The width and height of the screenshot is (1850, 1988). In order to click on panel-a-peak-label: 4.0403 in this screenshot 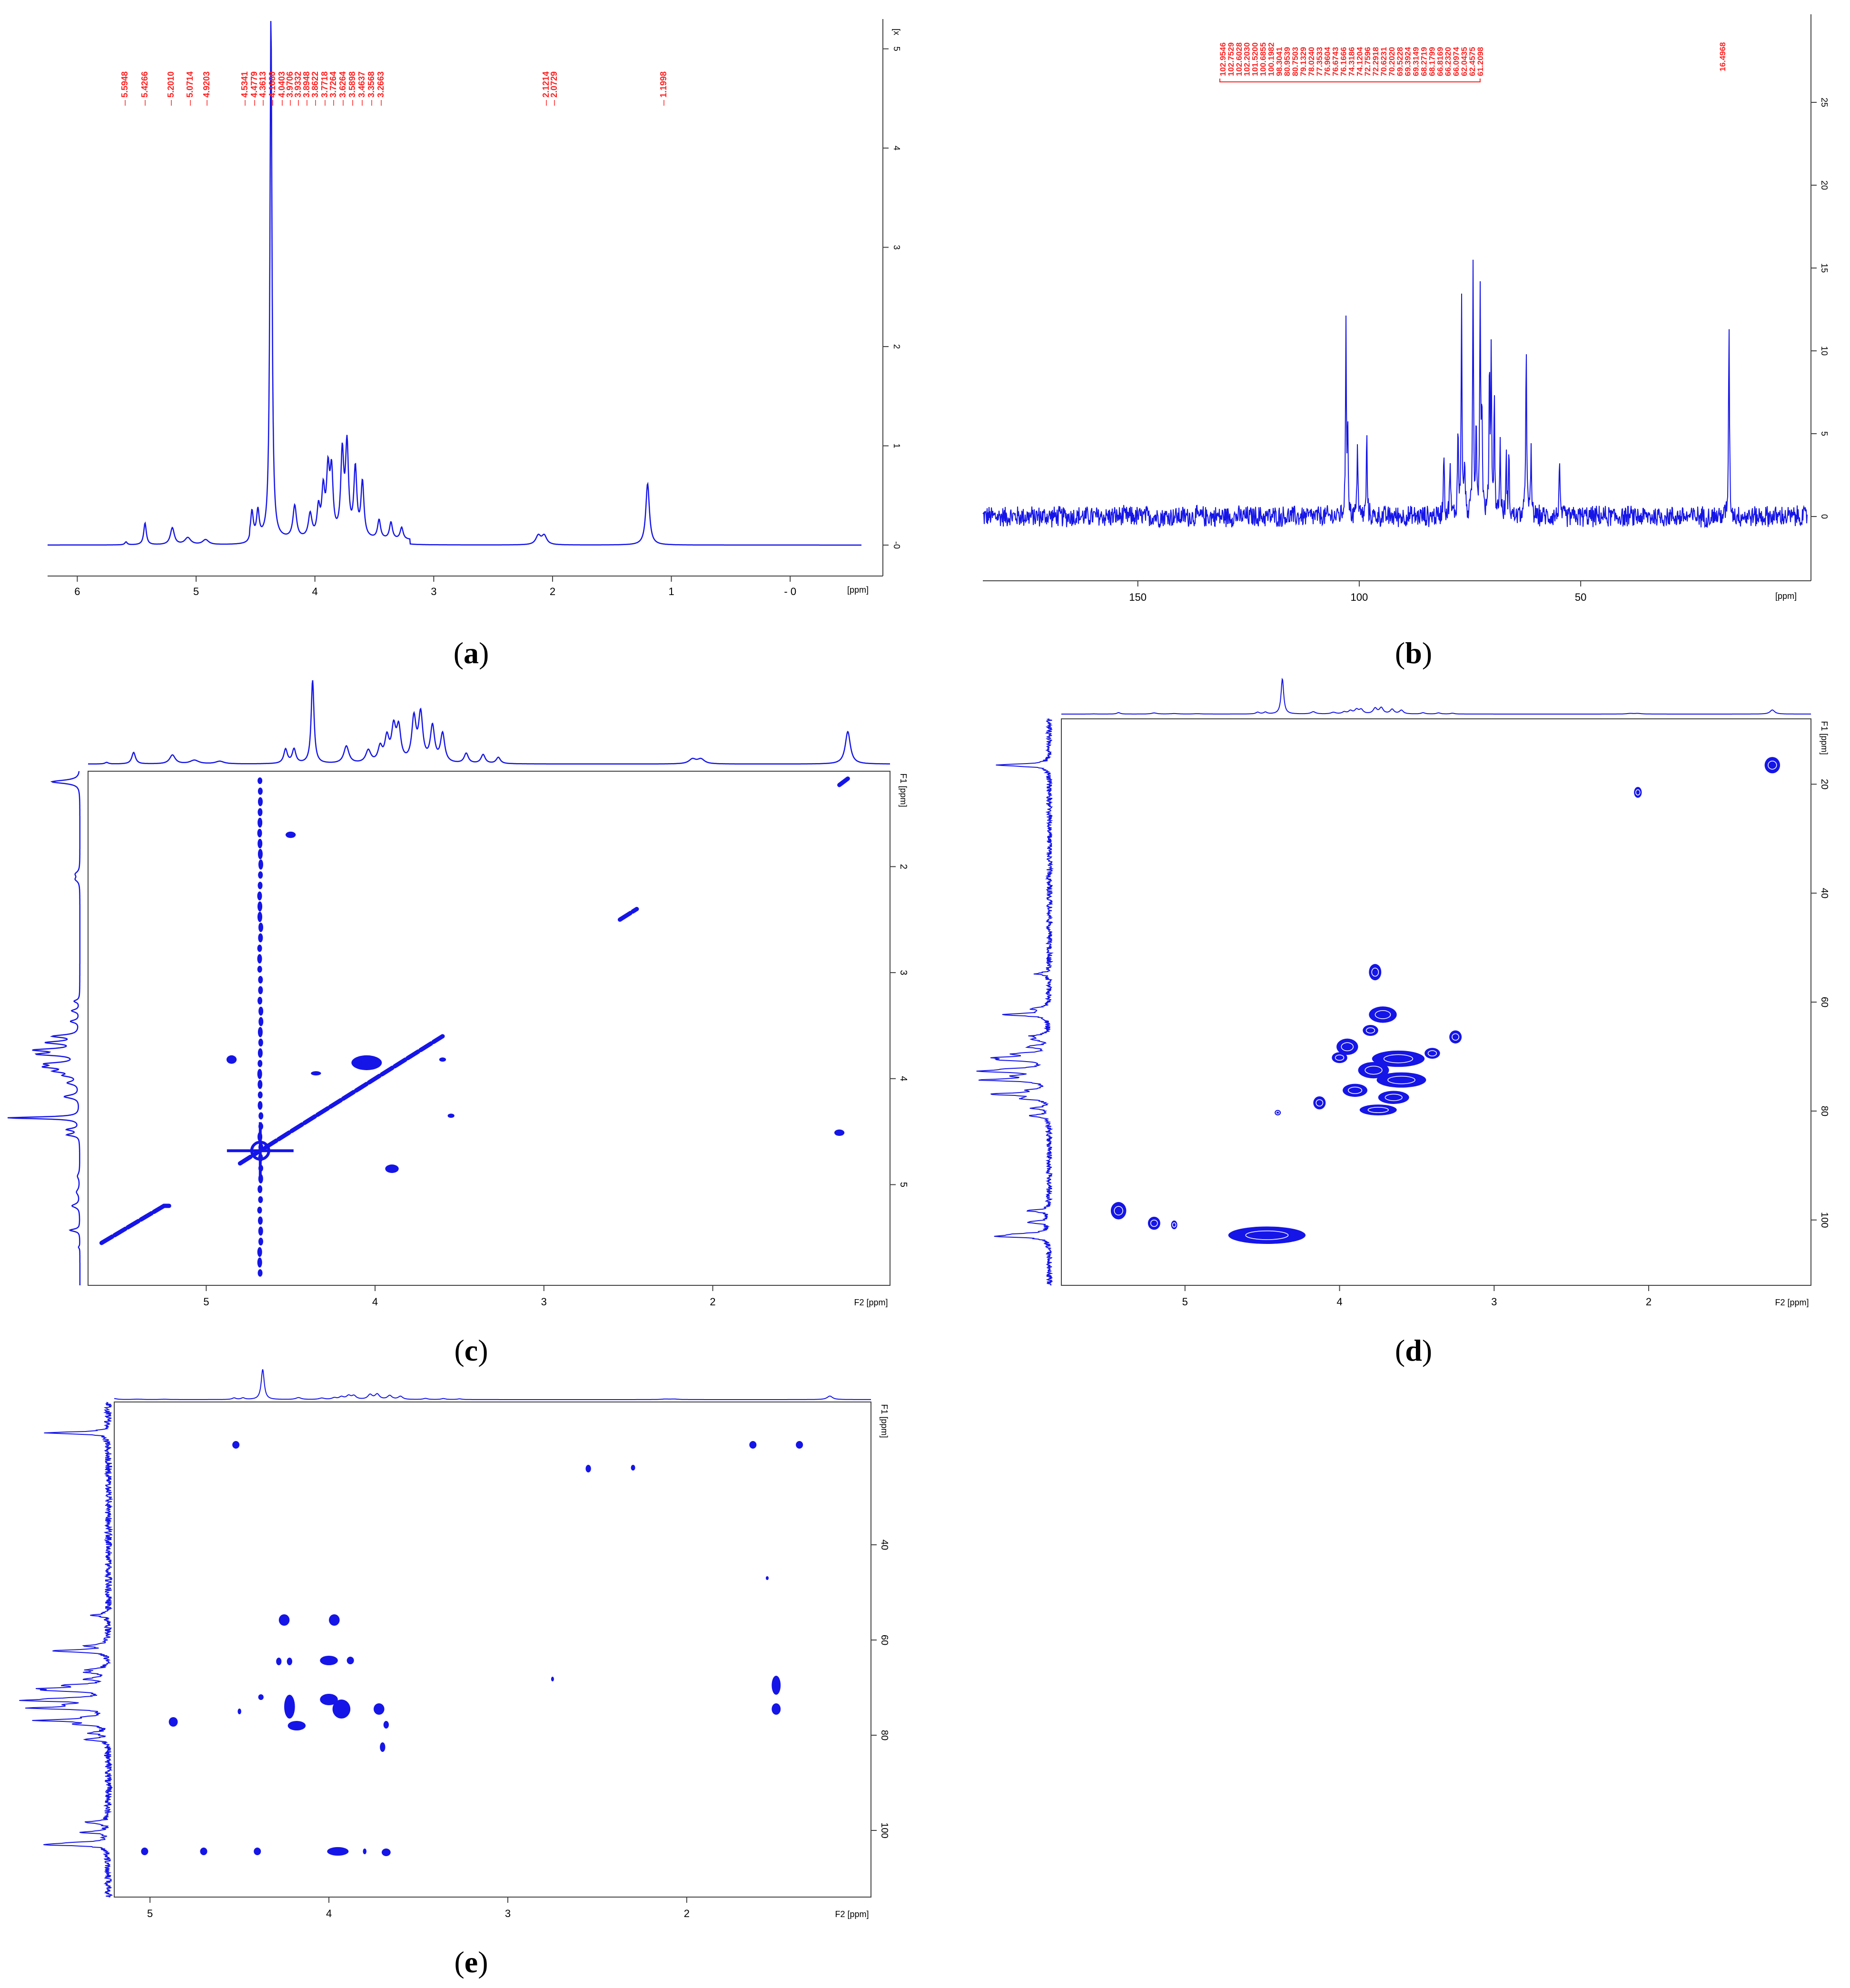, I will do `click(282, 84)`.